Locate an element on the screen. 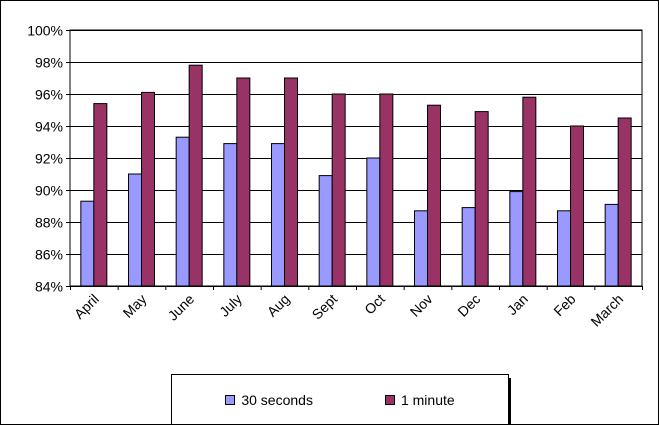 The image size is (659, 425). x-tick-label: May is located at coordinates (135, 306).